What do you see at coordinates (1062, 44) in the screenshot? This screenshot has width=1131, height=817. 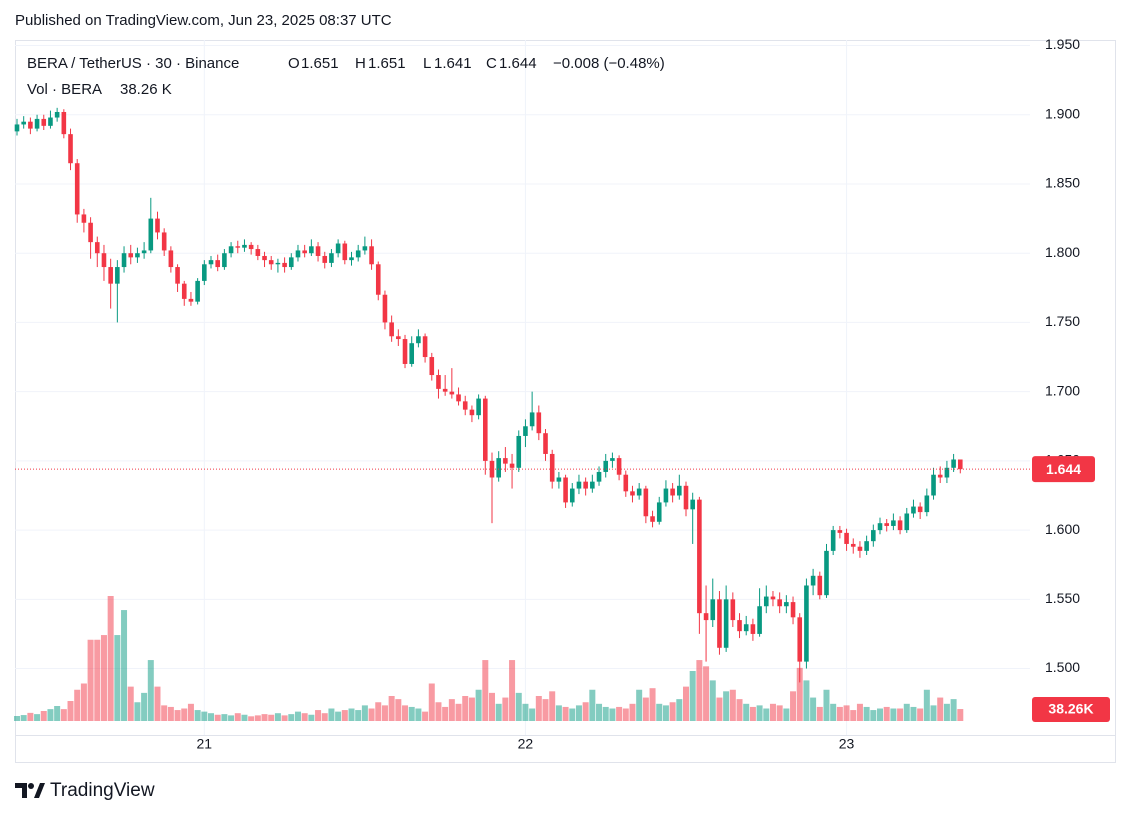 I see `y-tick-label: 1.950` at bounding box center [1062, 44].